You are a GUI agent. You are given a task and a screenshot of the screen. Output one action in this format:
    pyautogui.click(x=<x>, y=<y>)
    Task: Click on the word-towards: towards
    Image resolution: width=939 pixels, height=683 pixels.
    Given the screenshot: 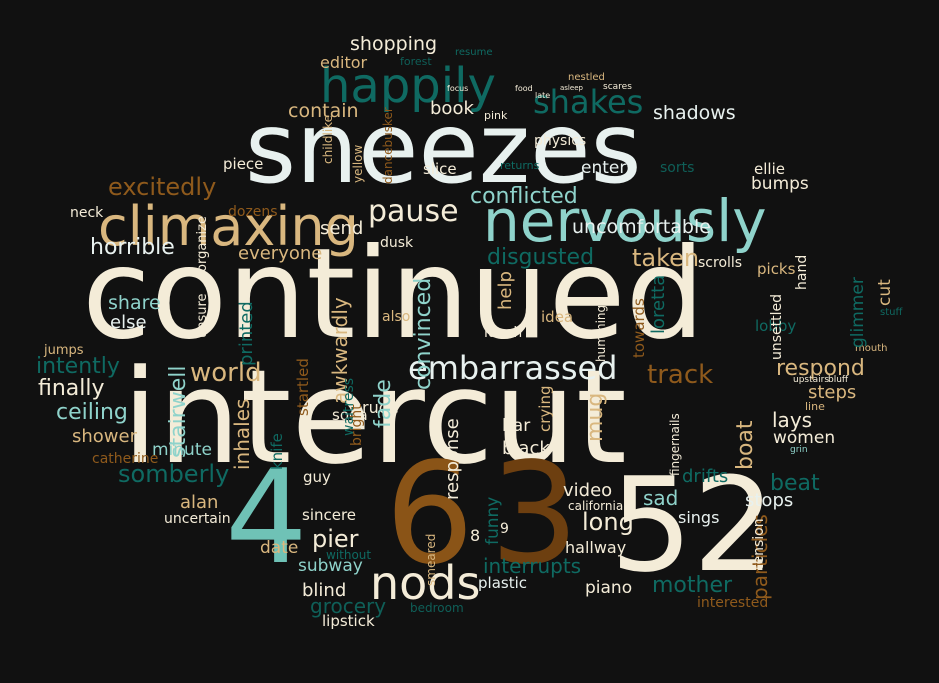 What is the action you would take?
    pyautogui.click(x=639, y=328)
    